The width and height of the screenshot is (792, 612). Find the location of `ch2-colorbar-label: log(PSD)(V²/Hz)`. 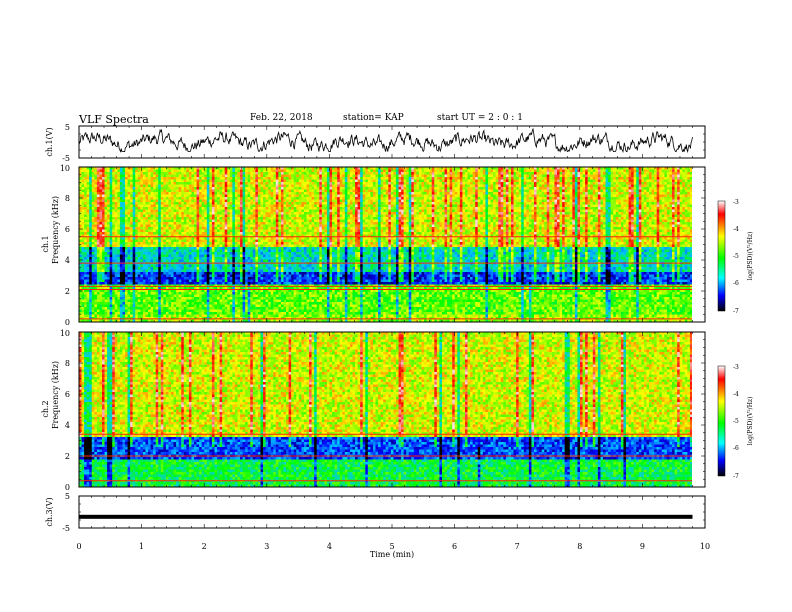

ch2-colorbar-label: log(PSD)(V²/Hz) is located at coordinates (750, 421).